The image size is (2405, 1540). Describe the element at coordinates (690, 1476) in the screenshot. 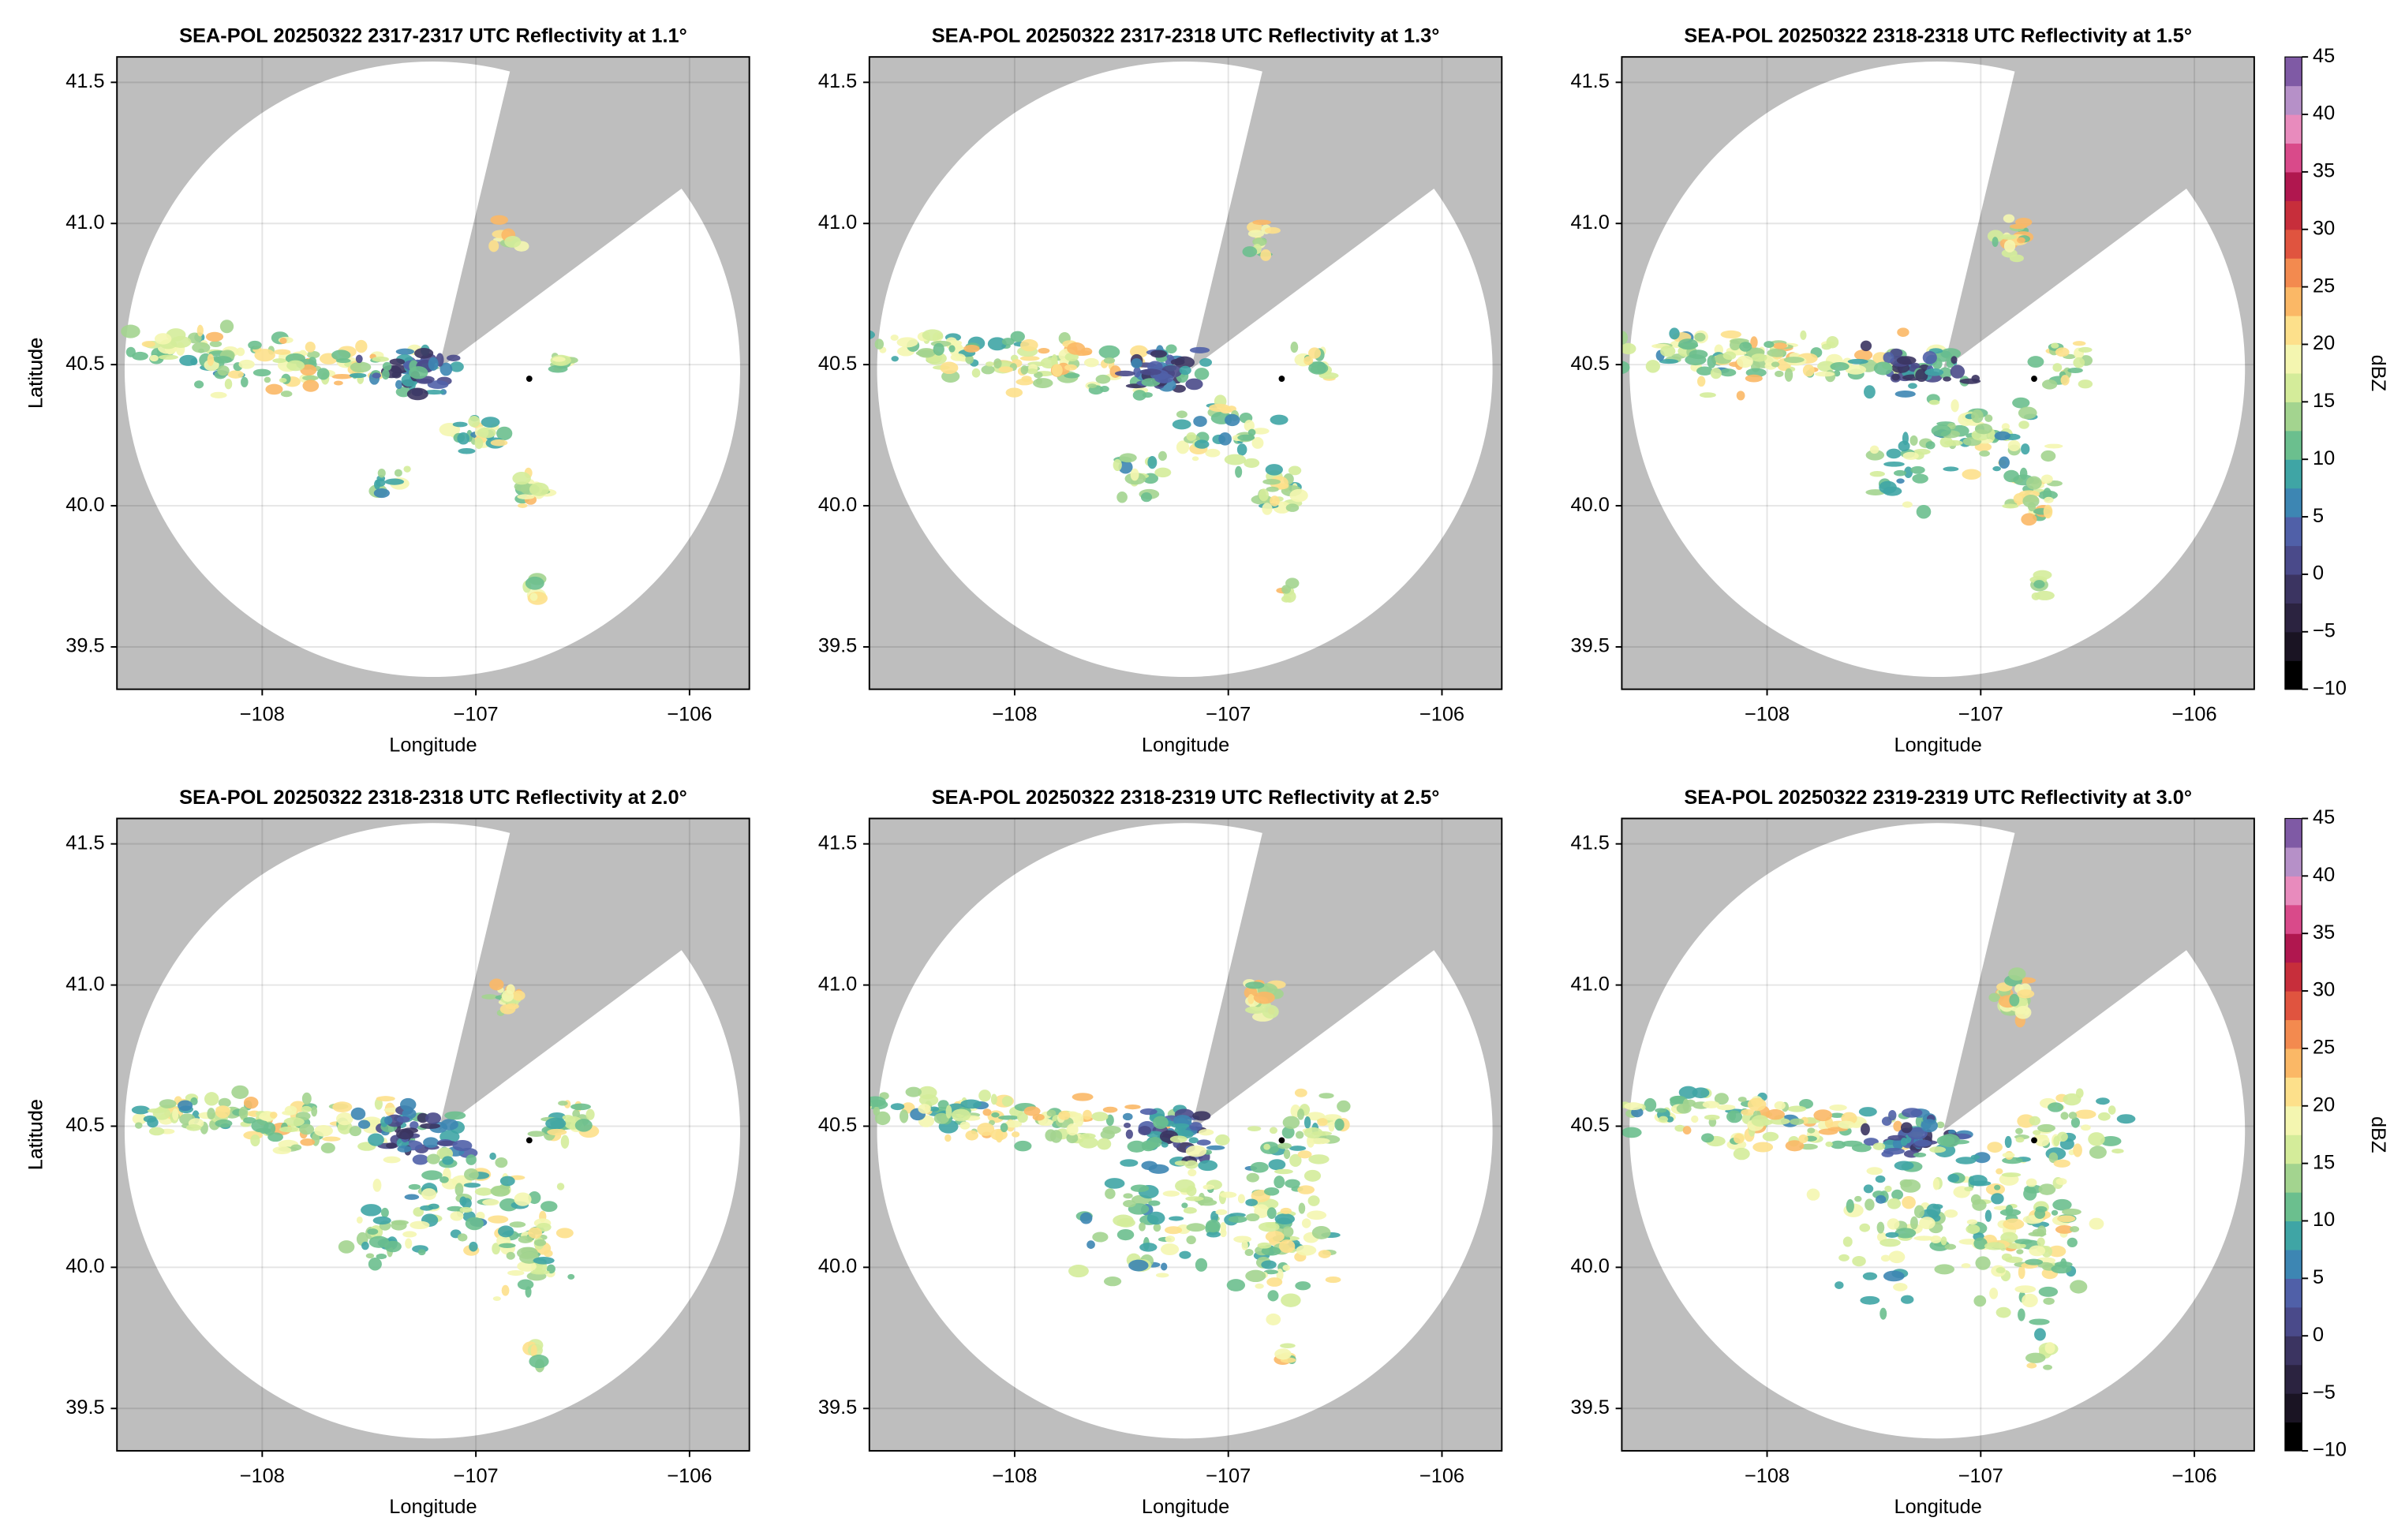

I see `x-tick-label: −106` at that location.